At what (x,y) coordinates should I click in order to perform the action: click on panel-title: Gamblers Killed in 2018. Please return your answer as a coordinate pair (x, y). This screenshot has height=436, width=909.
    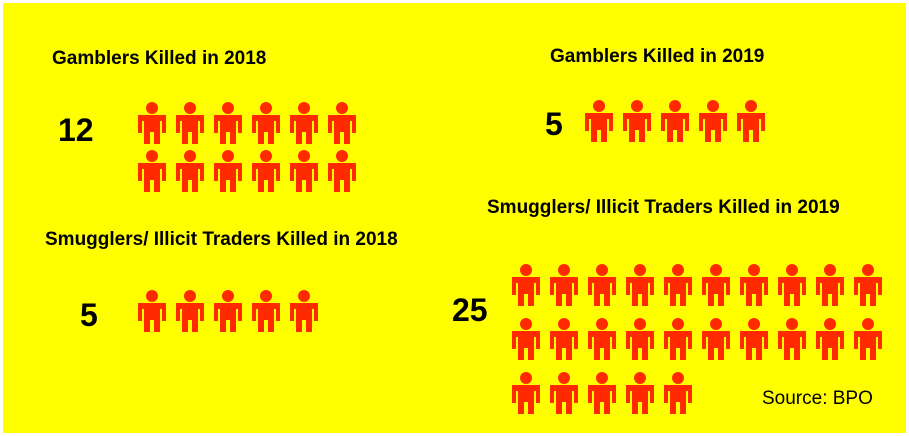
    Looking at the image, I should click on (159, 58).